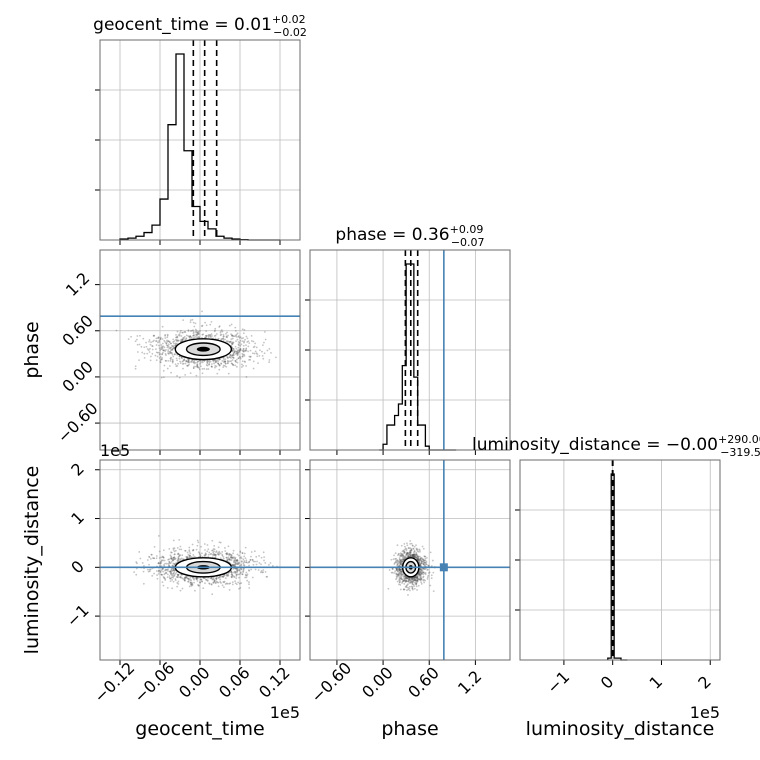 The image size is (760, 760). I want to click on panel-geocent_time-vs-phase, so click(198, 352).